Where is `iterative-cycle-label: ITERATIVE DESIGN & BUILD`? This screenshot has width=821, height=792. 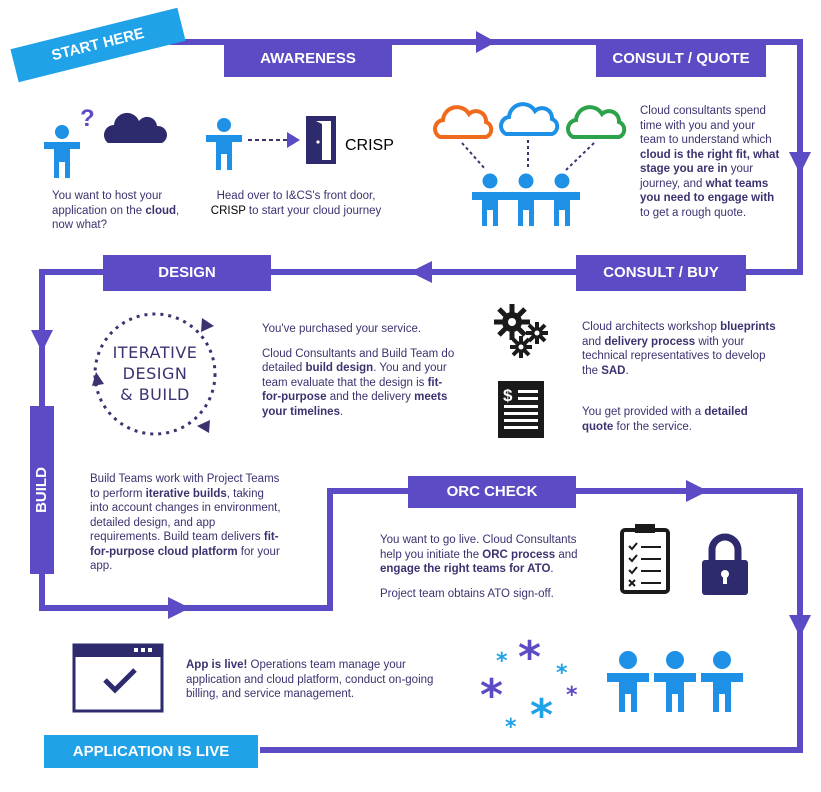
iterative-cycle-label: ITERATIVE DESIGN & BUILD is located at coordinates (155, 373).